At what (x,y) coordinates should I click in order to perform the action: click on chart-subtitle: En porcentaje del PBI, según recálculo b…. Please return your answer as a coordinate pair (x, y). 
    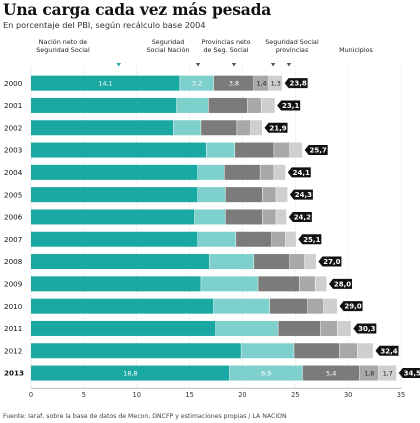
    Looking at the image, I should click on (104, 25).